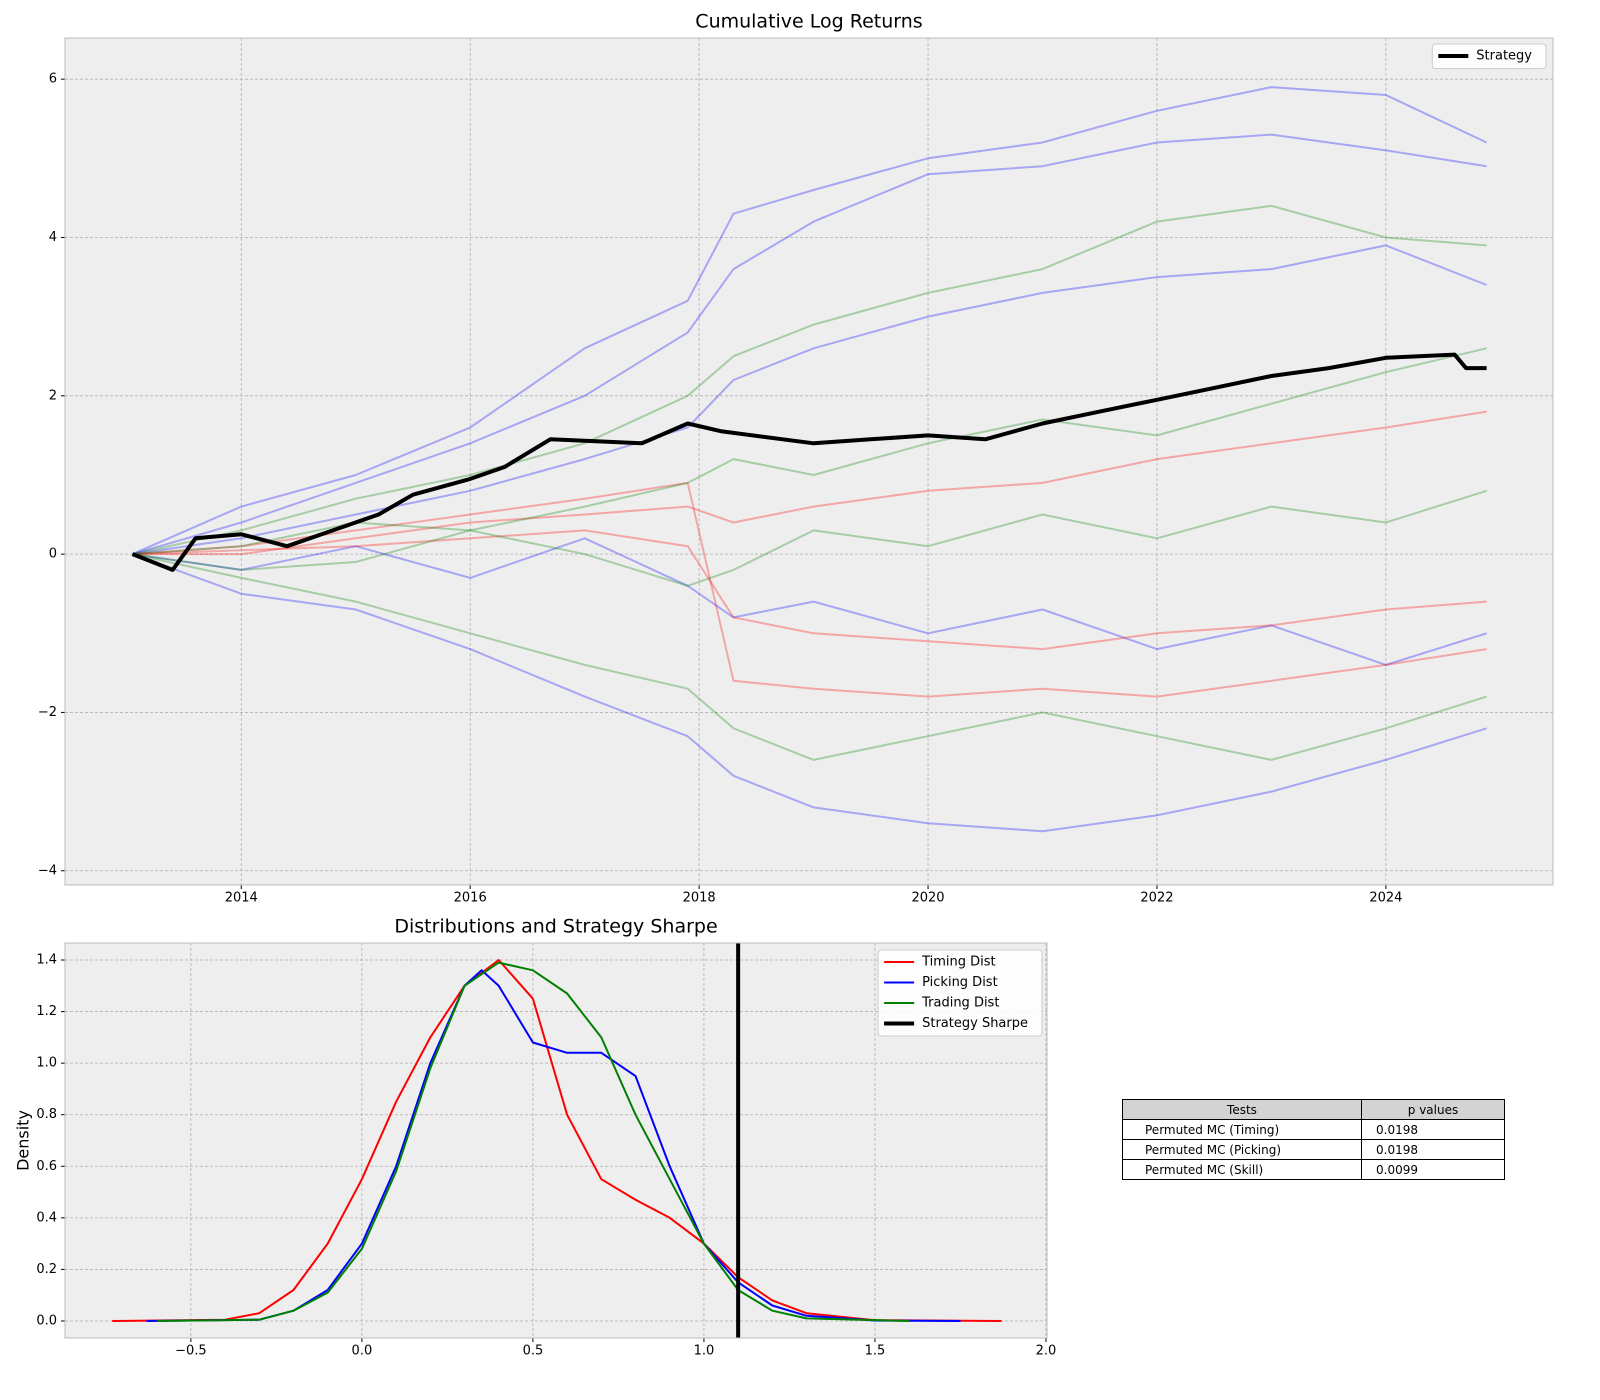 The width and height of the screenshot is (1600, 1400). I want to click on y-tick-label: 0.0, so click(46, 1320).